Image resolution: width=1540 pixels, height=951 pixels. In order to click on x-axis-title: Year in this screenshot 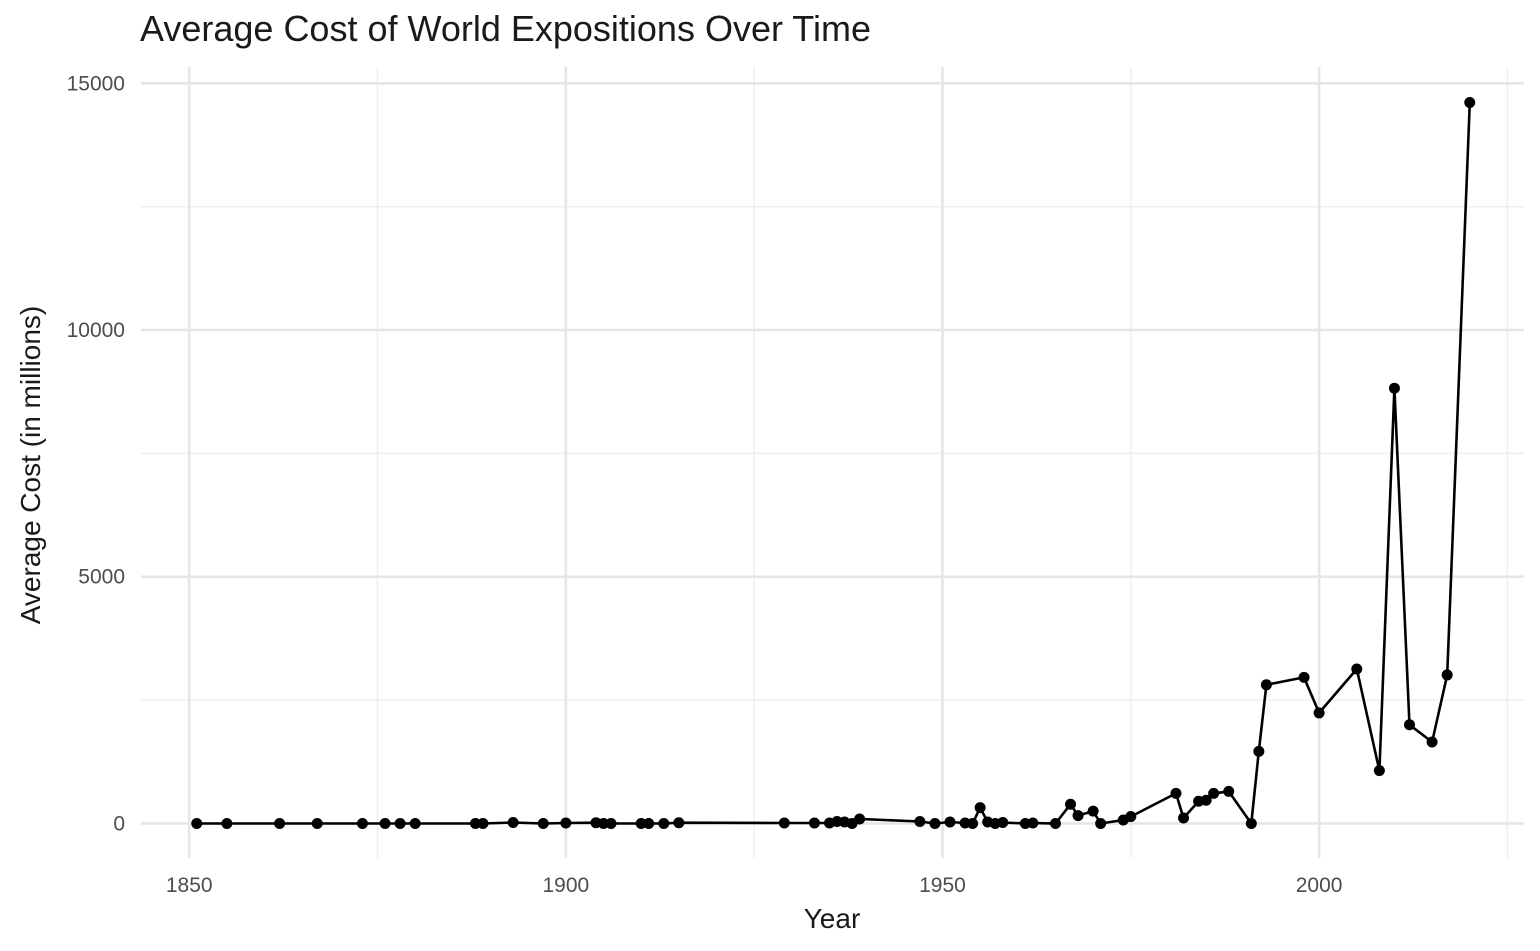, I will do `click(832, 918)`.